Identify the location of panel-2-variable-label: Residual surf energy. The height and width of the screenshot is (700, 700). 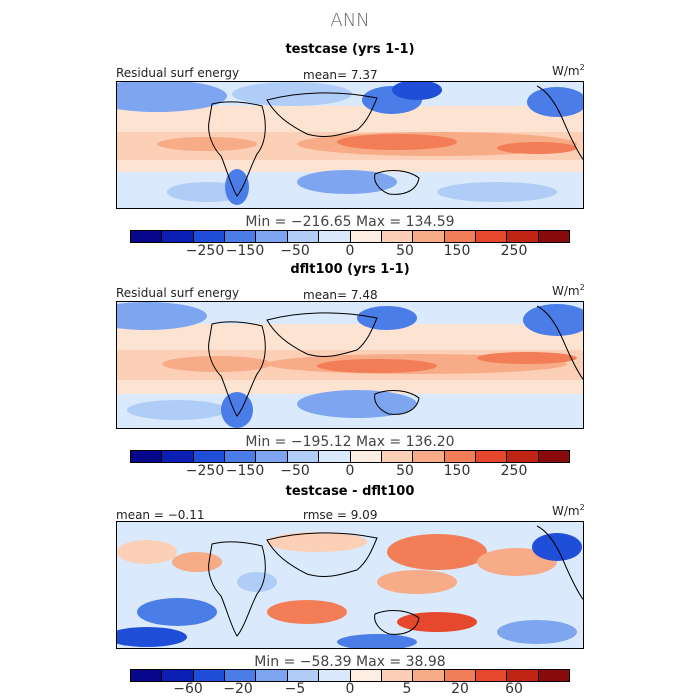
(178, 293).